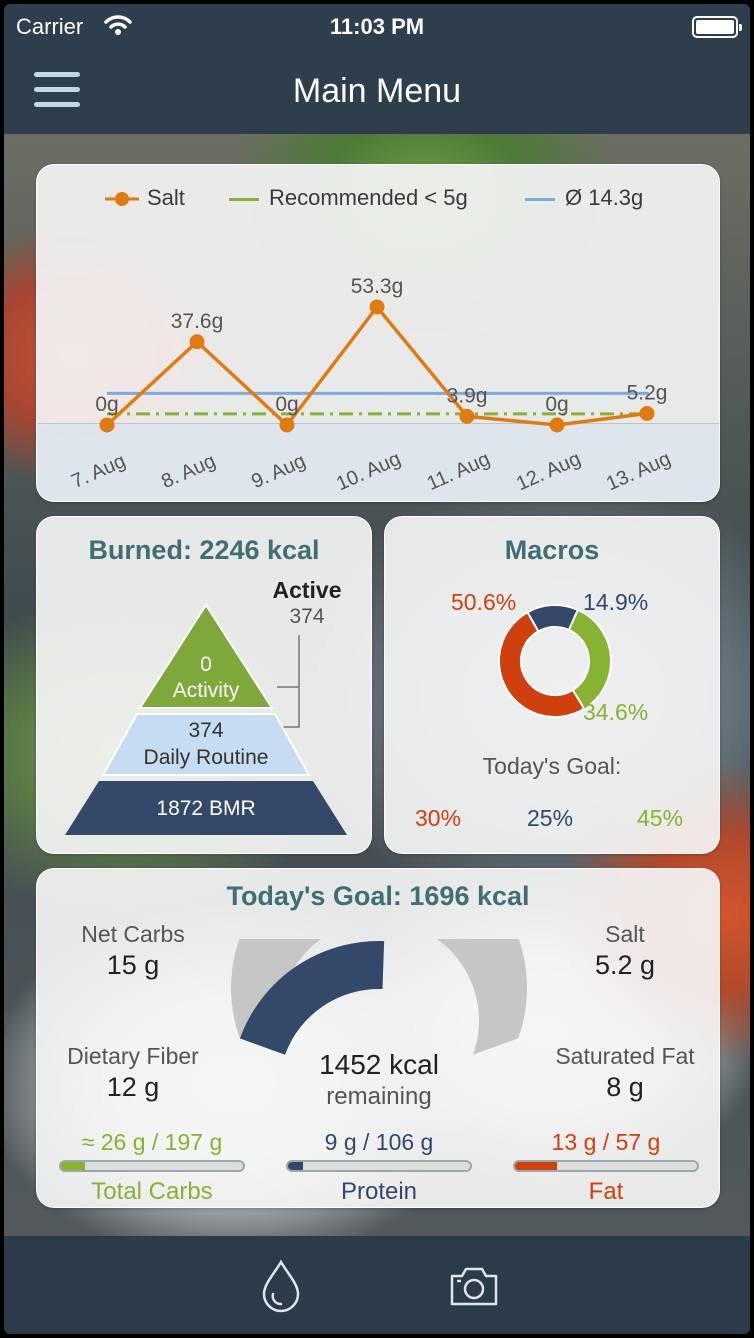  I want to click on macros-goal-label: Today's Goal:, so click(552, 766).